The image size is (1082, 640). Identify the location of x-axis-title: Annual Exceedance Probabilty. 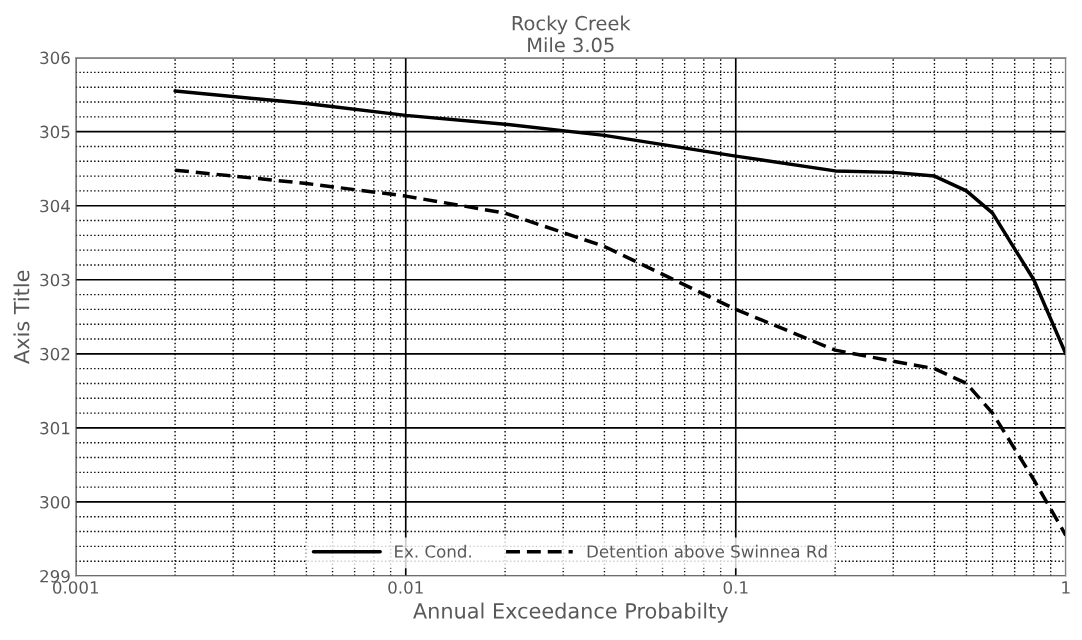
(570, 612).